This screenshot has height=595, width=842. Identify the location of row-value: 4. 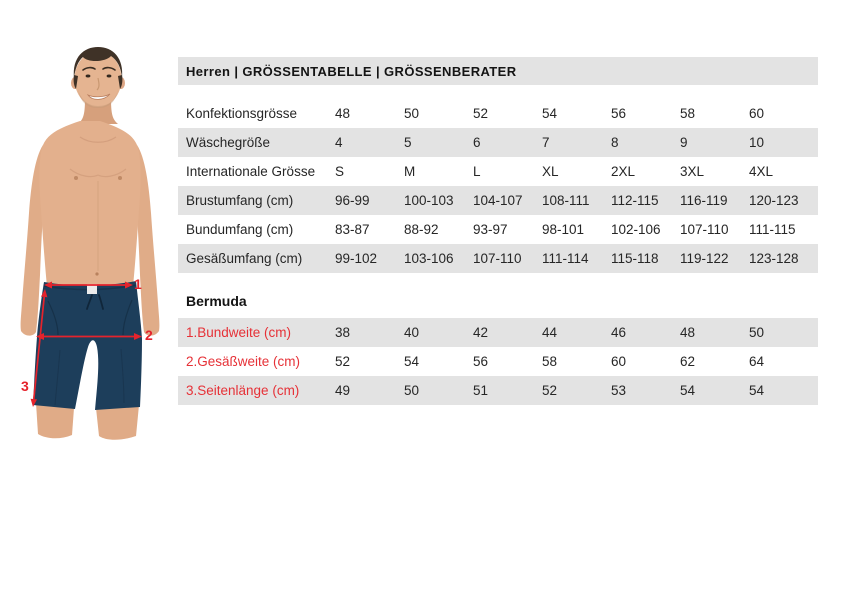
(339, 142).